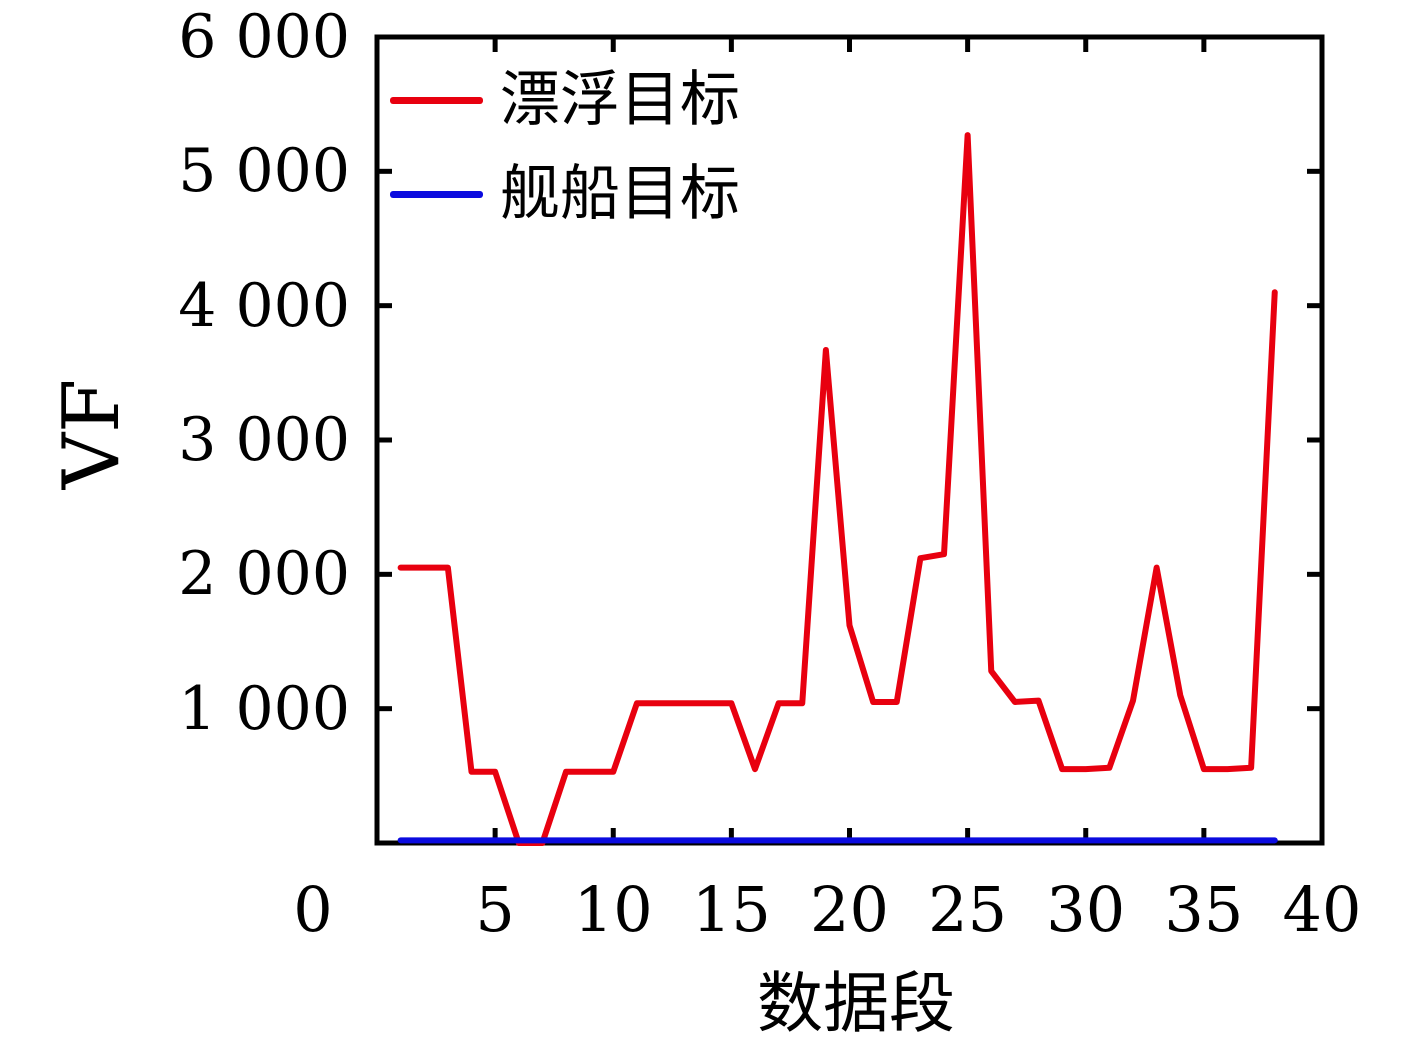 This screenshot has width=1417, height=1058. What do you see at coordinates (1086, 909) in the screenshot?
I see `x-tick-label-30: 30` at bounding box center [1086, 909].